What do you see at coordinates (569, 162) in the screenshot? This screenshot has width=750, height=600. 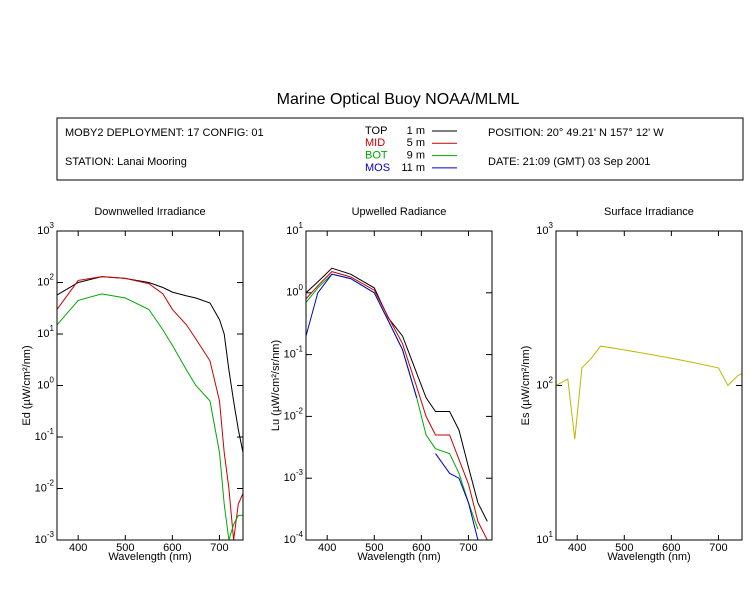 I see `date: DATE: 21:09 (GMT) 03 Sep 2001` at bounding box center [569, 162].